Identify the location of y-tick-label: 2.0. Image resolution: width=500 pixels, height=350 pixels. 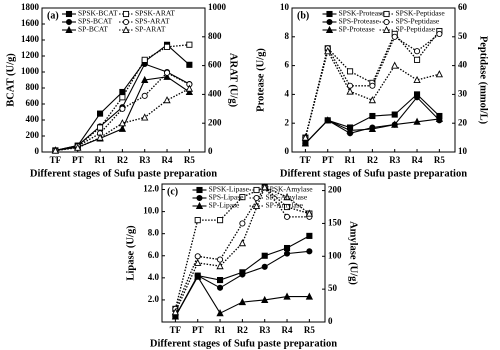
(154, 299).